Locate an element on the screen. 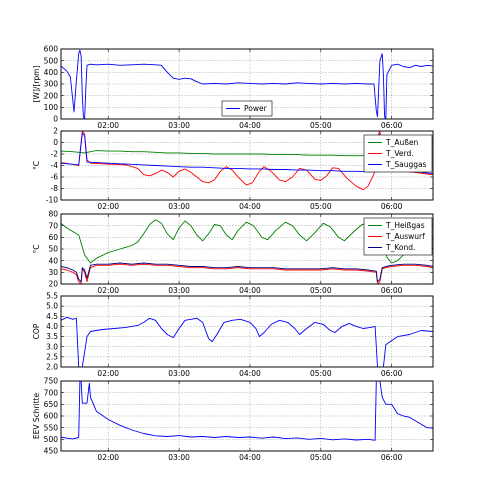 The width and height of the screenshot is (481, 504). y-tick-label: 550 is located at coordinates (51, 427).